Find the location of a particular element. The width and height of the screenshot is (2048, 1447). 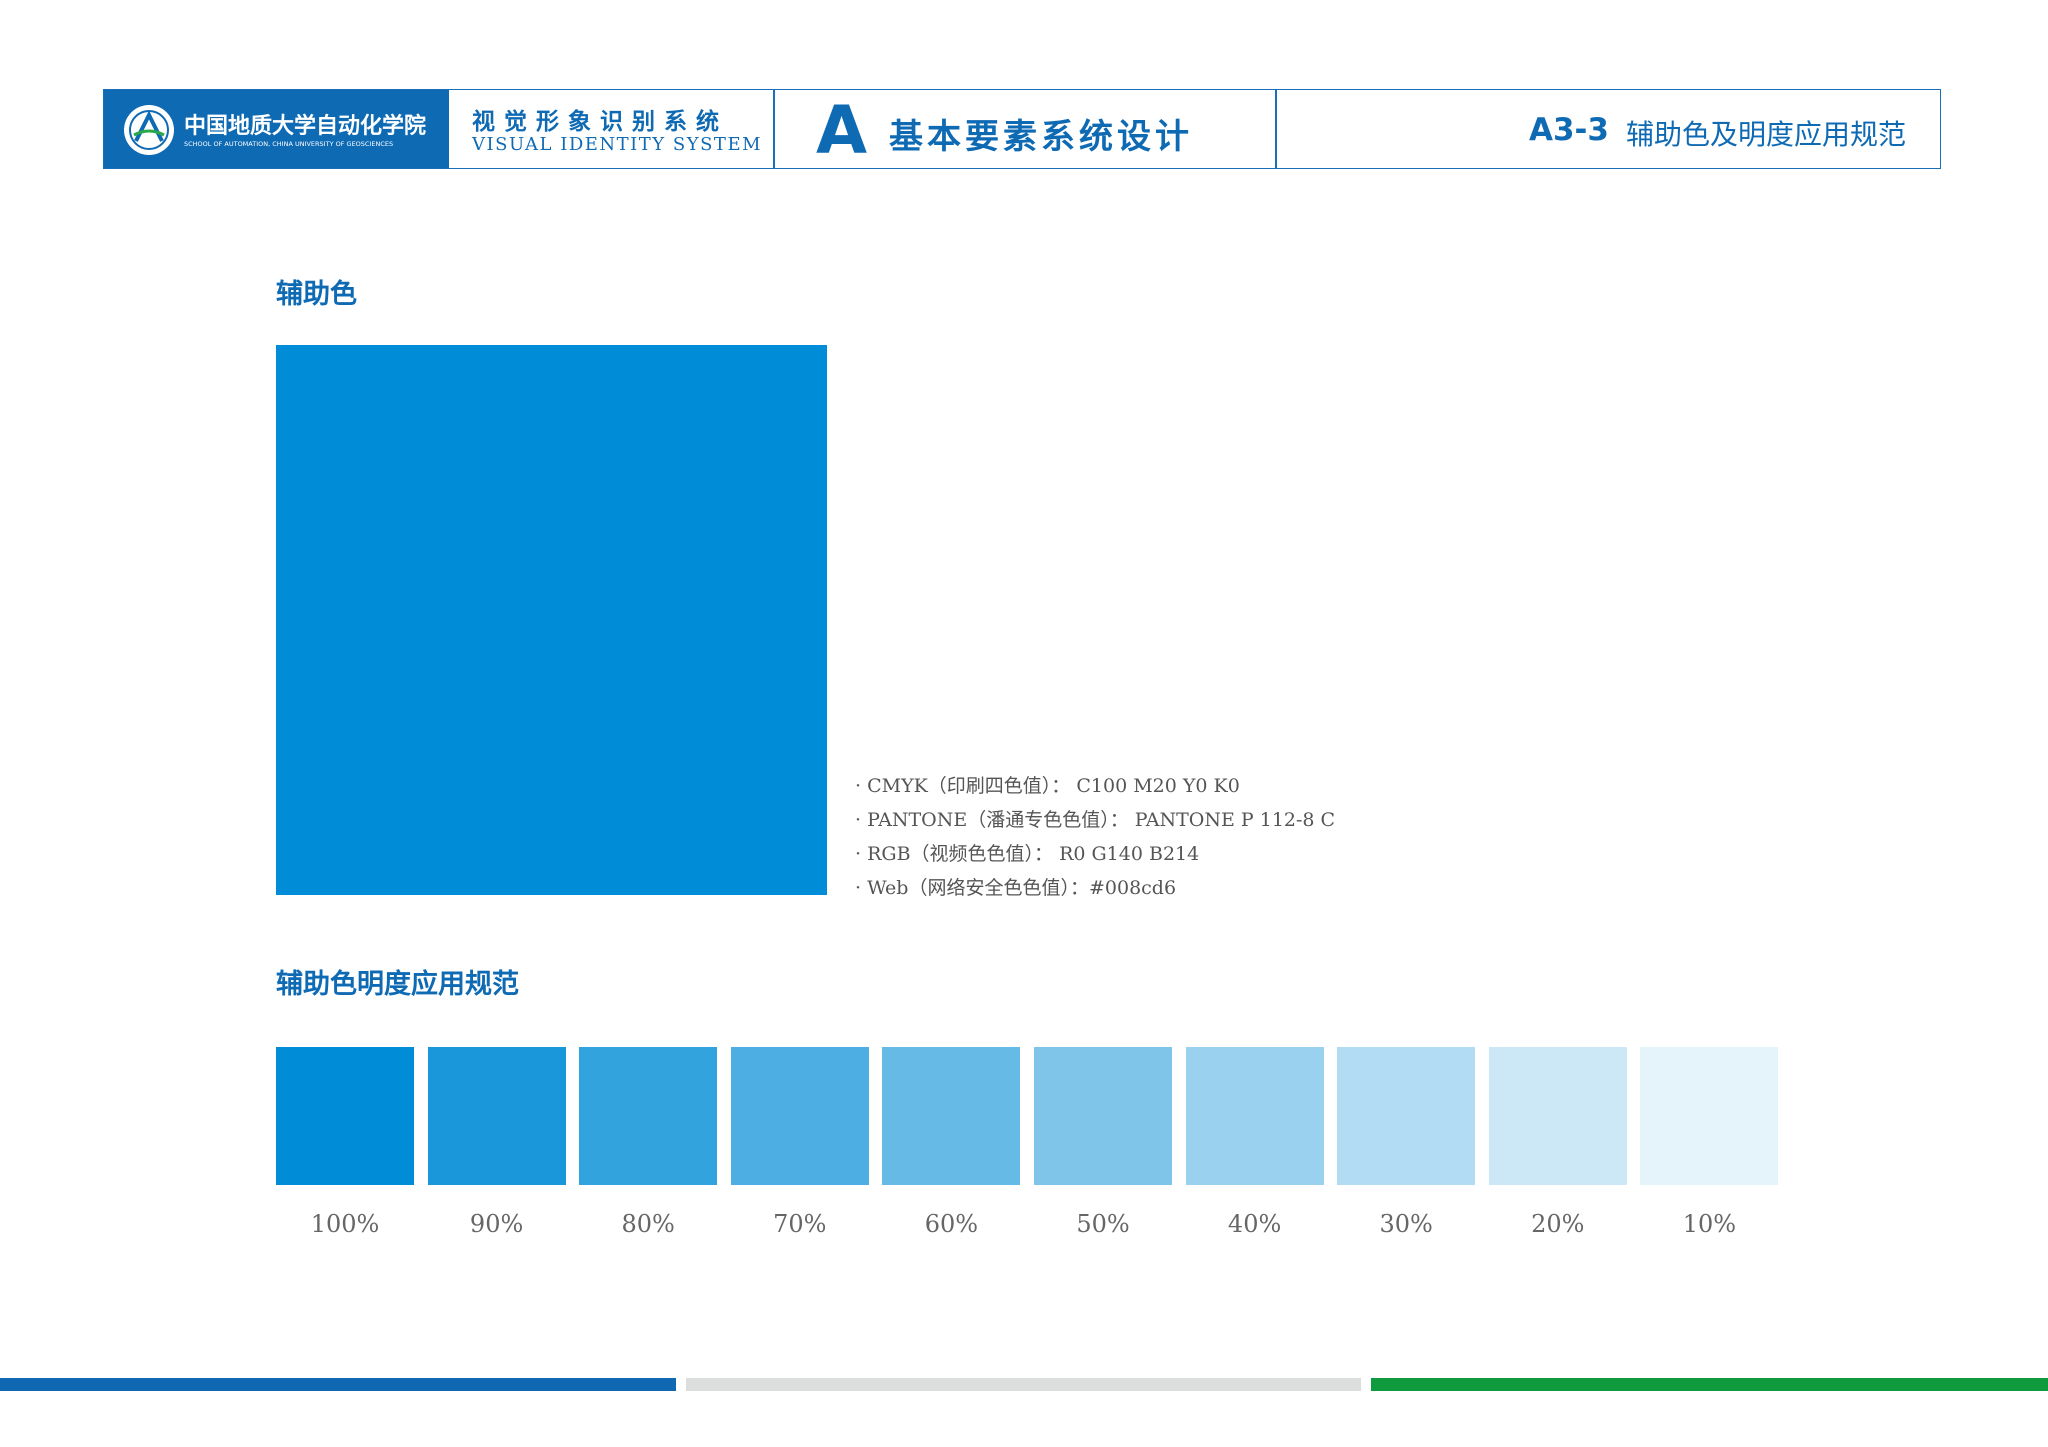

section-letter: A is located at coordinates (842, 130).